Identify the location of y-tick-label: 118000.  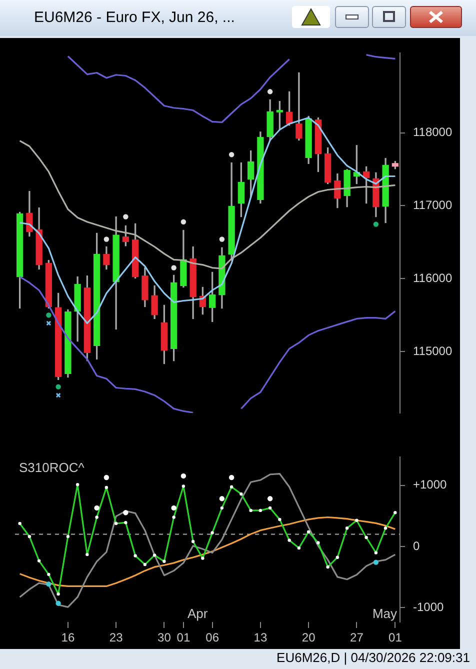
(432, 132).